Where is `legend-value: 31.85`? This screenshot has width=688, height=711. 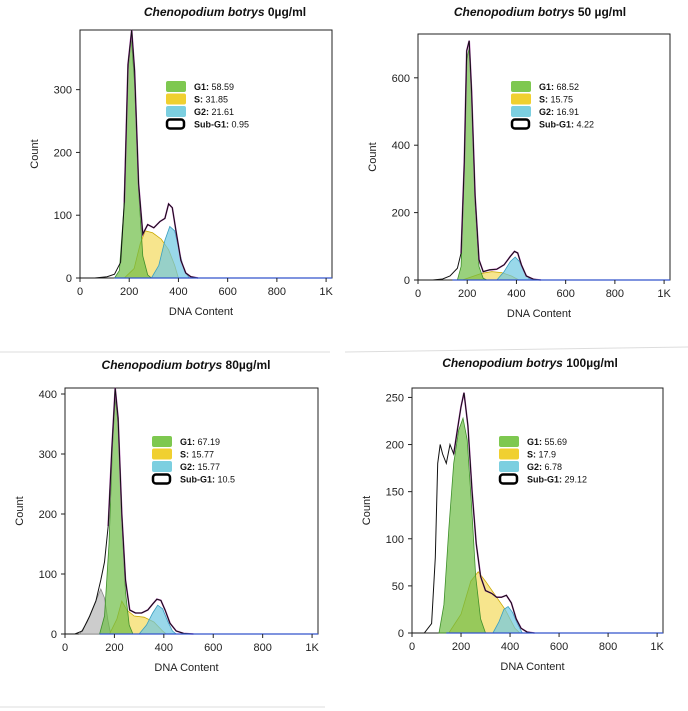 legend-value: 31.85 is located at coordinates (215, 100).